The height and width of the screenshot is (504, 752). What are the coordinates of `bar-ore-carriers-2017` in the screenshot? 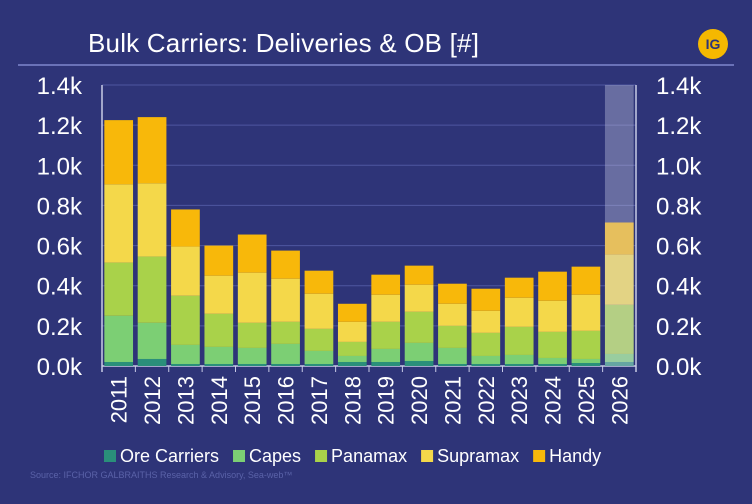 It's located at (319, 364).